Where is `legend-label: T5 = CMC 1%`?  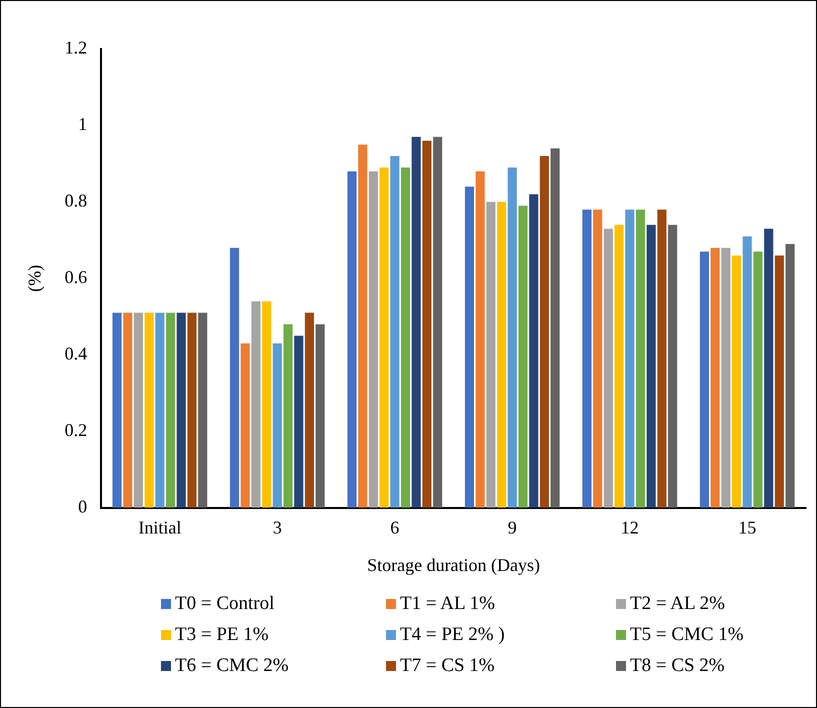 legend-label: T5 = CMC 1% is located at coordinates (687, 635).